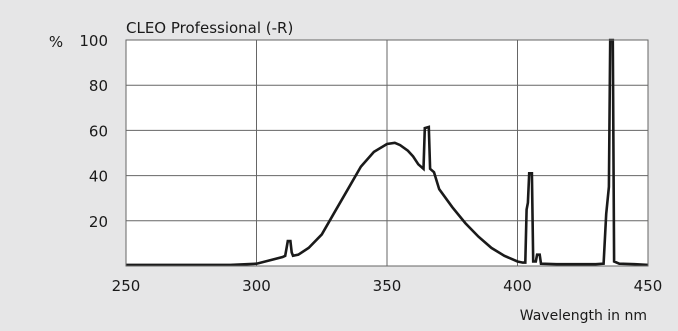 The image size is (678, 331). I want to click on x-tick-label-400: 400, so click(517, 286).